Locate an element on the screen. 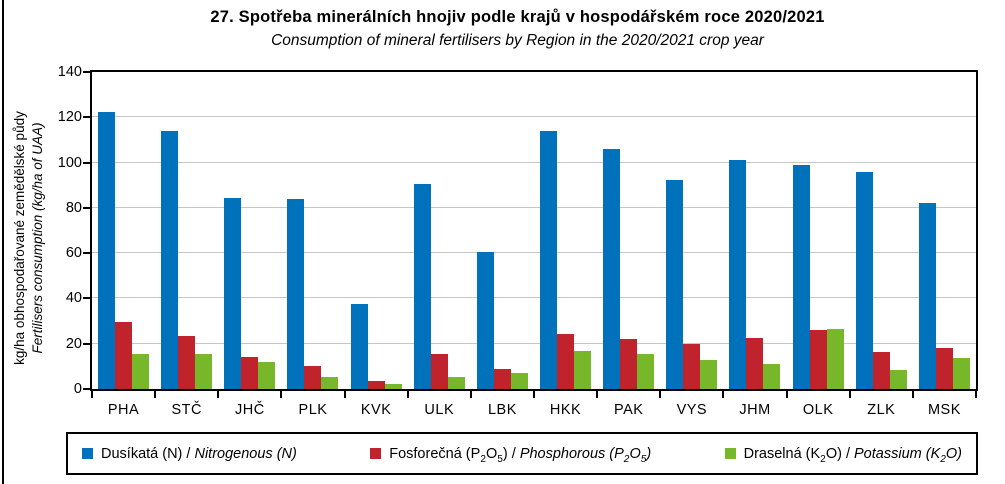  y-tick-label-120: 120 is located at coordinates (69, 117).